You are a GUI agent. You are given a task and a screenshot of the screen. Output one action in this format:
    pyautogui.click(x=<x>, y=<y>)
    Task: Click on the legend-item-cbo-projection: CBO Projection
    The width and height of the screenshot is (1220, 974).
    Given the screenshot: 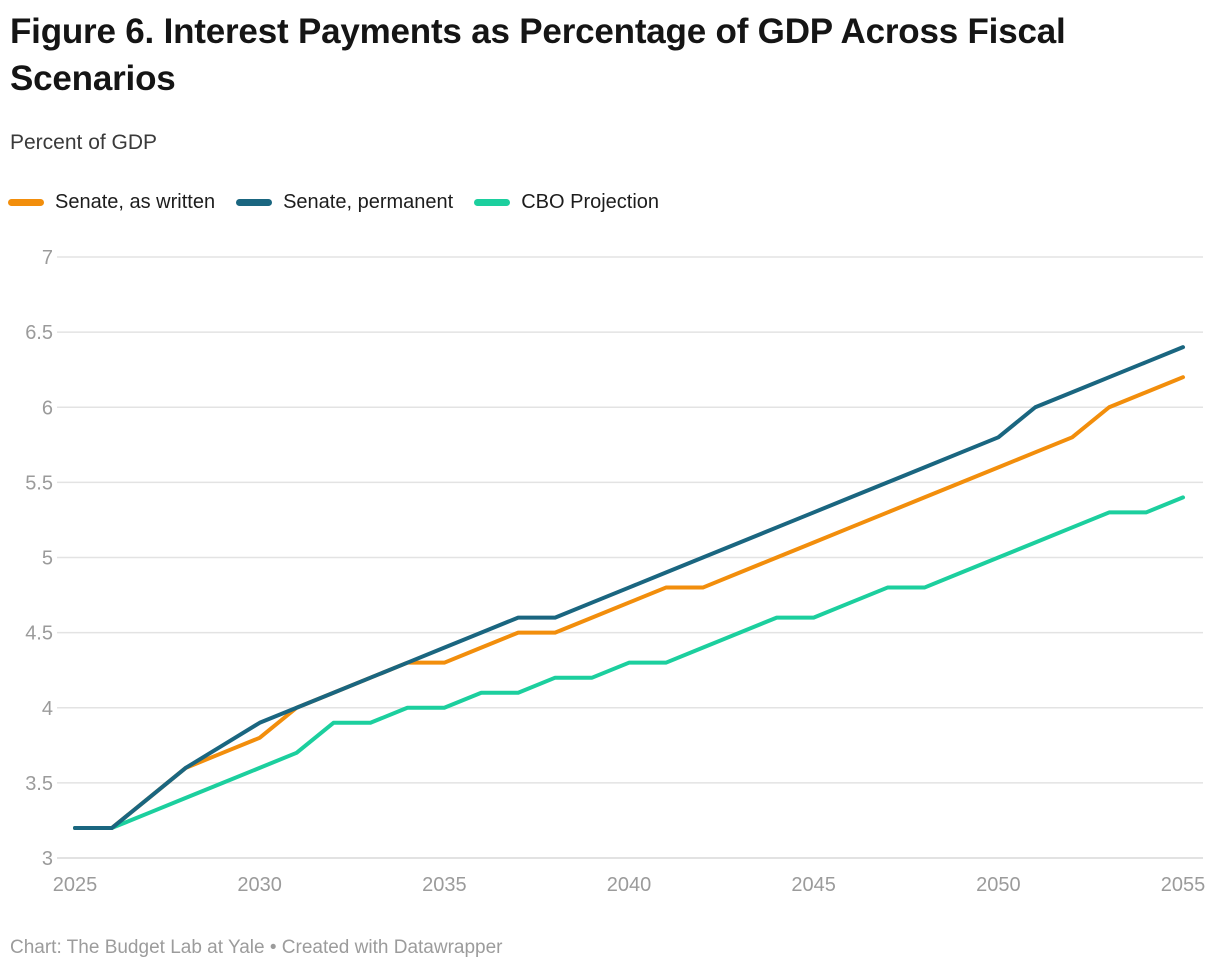 What is the action you would take?
    pyautogui.click(x=566, y=202)
    